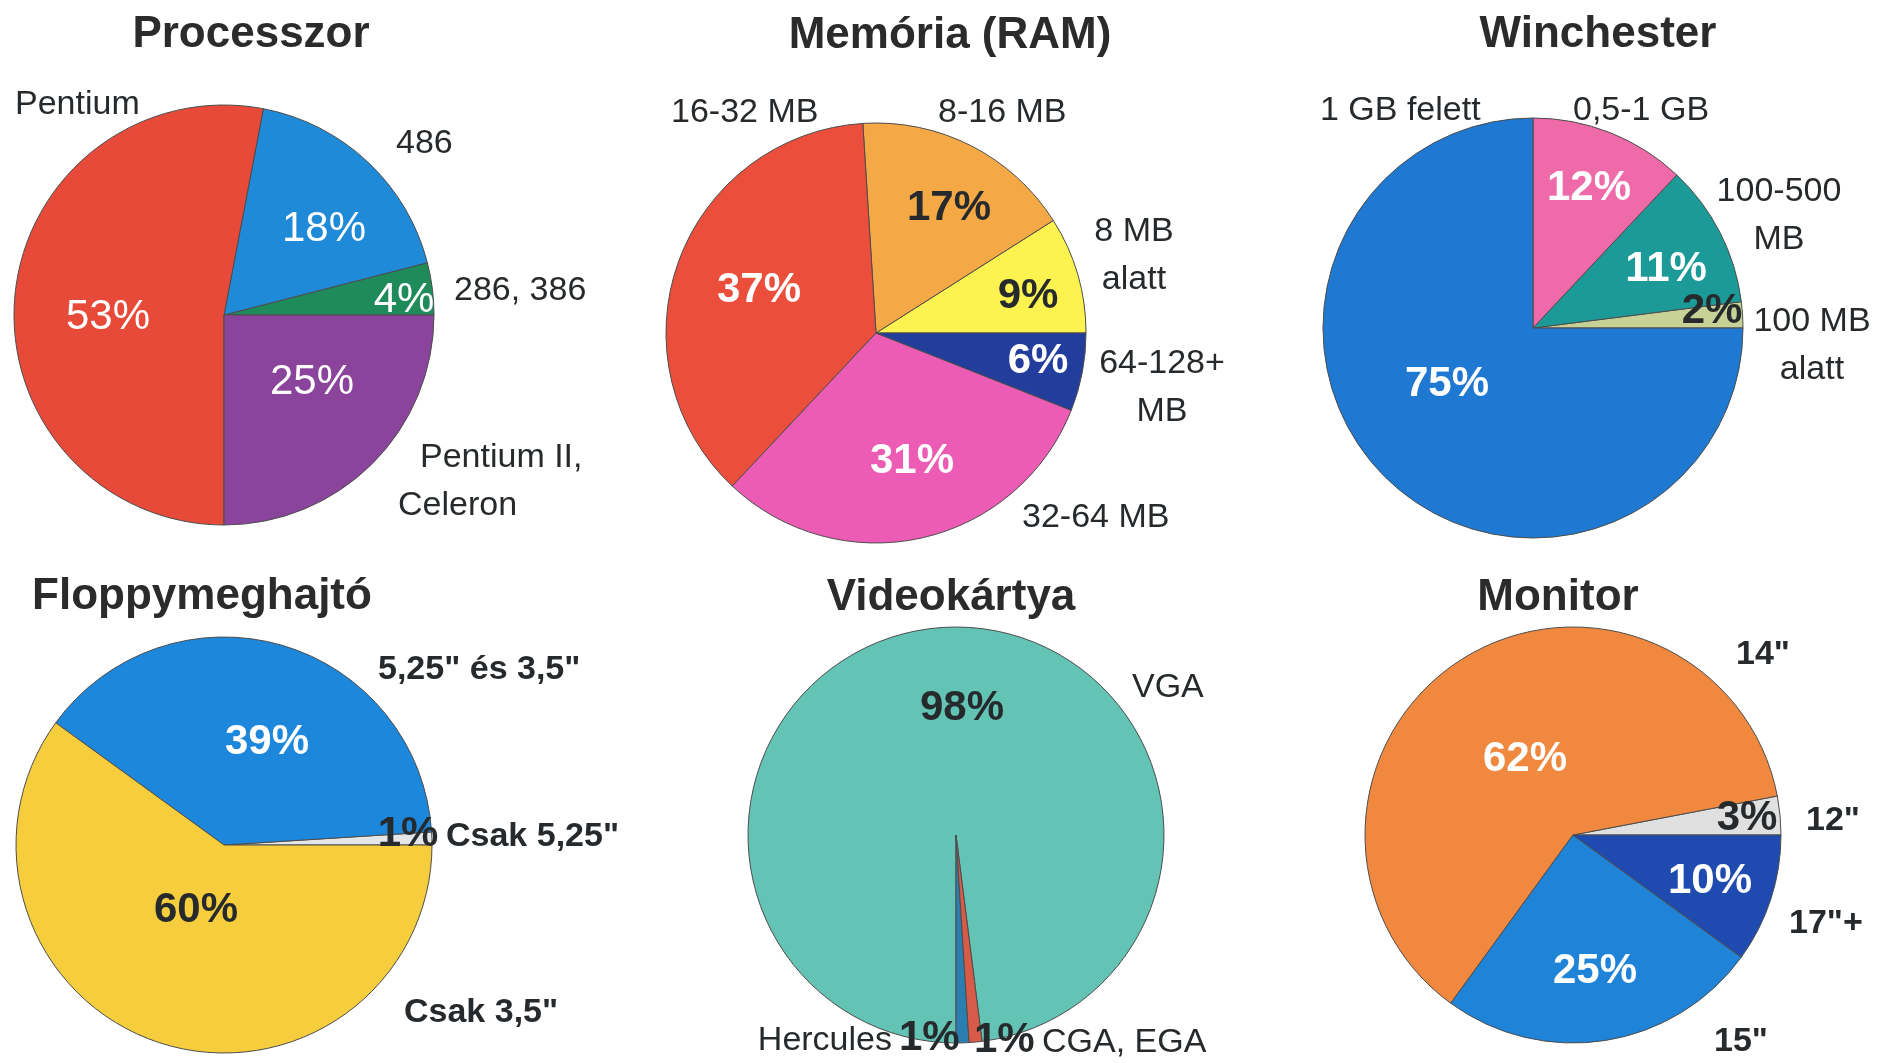  I want to click on data-label: 98%, so click(962, 705).